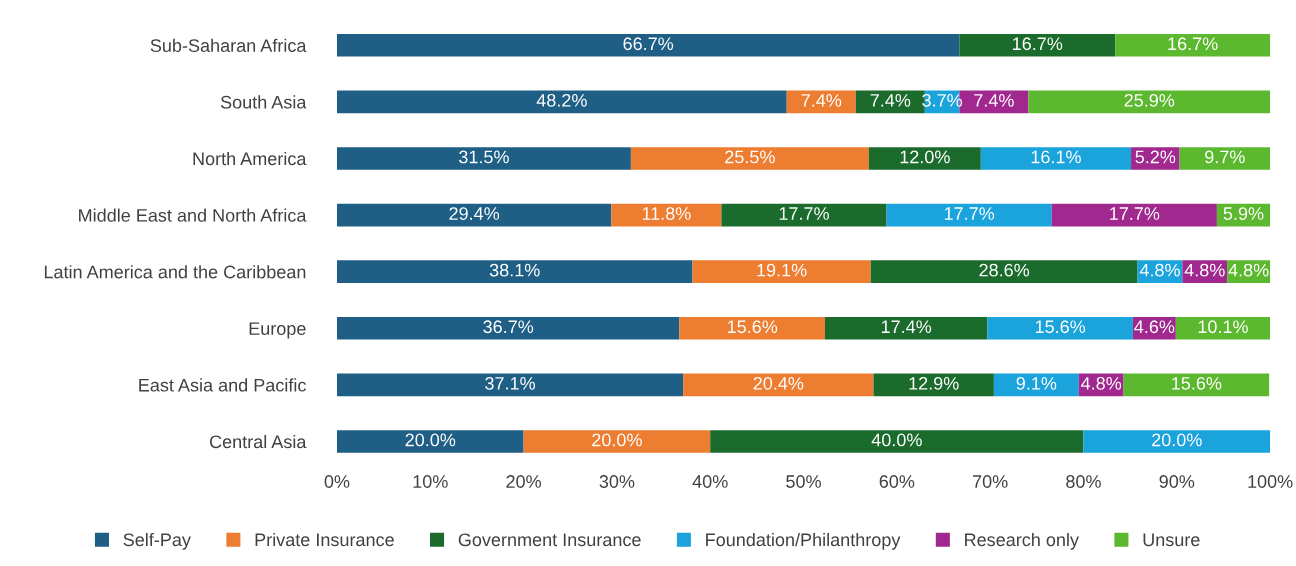 This screenshot has width=1296, height=566. What do you see at coordinates (803, 541) in the screenshot?
I see `legend-label: Foundation/Philanthropy` at bounding box center [803, 541].